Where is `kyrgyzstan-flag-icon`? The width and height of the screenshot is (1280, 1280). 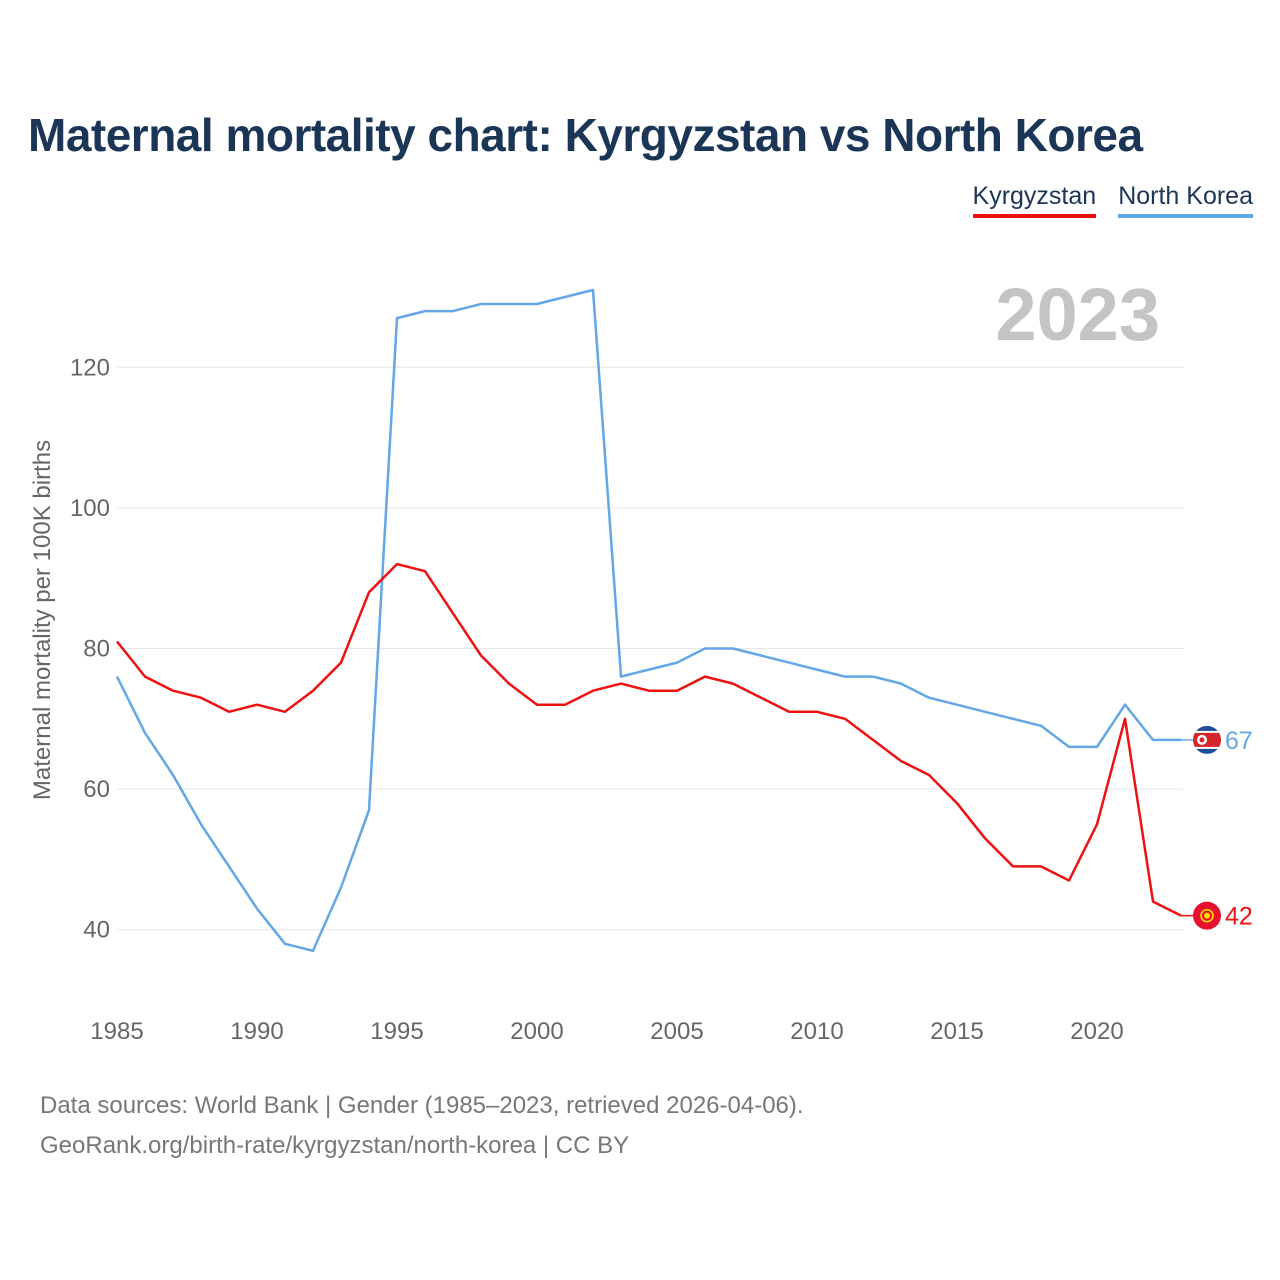
kyrgyzstan-flag-icon is located at coordinates (1207, 915).